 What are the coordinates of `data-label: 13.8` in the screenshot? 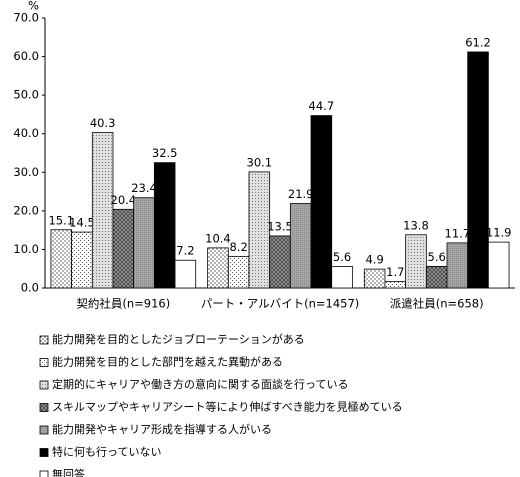 It's located at (416, 225).